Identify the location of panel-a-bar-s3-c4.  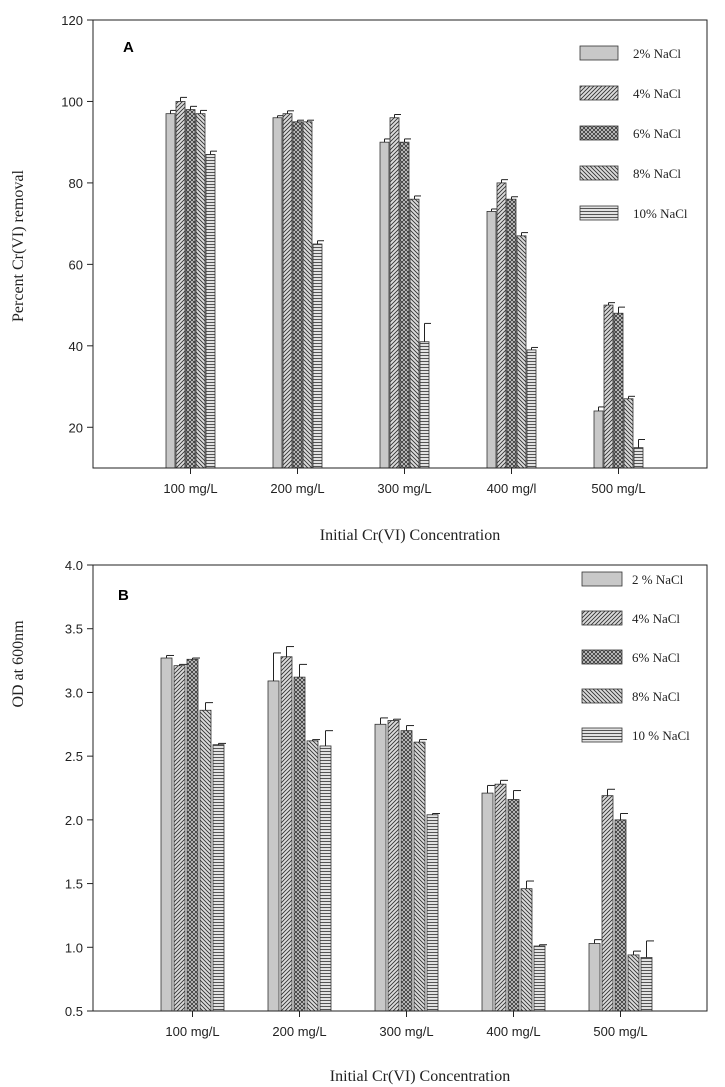
(628, 433).